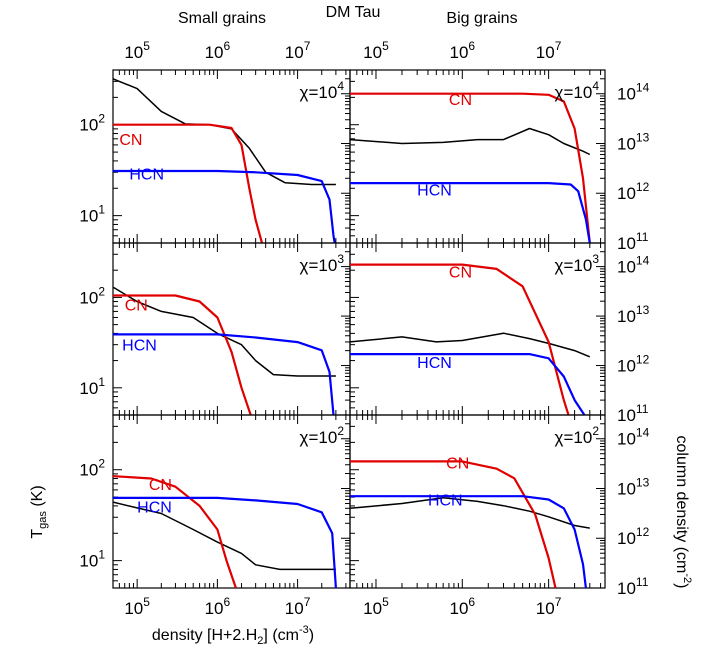 Image resolution: width=728 pixels, height=649 pixels. I want to click on tick-exp: 14, so click(643, 261).